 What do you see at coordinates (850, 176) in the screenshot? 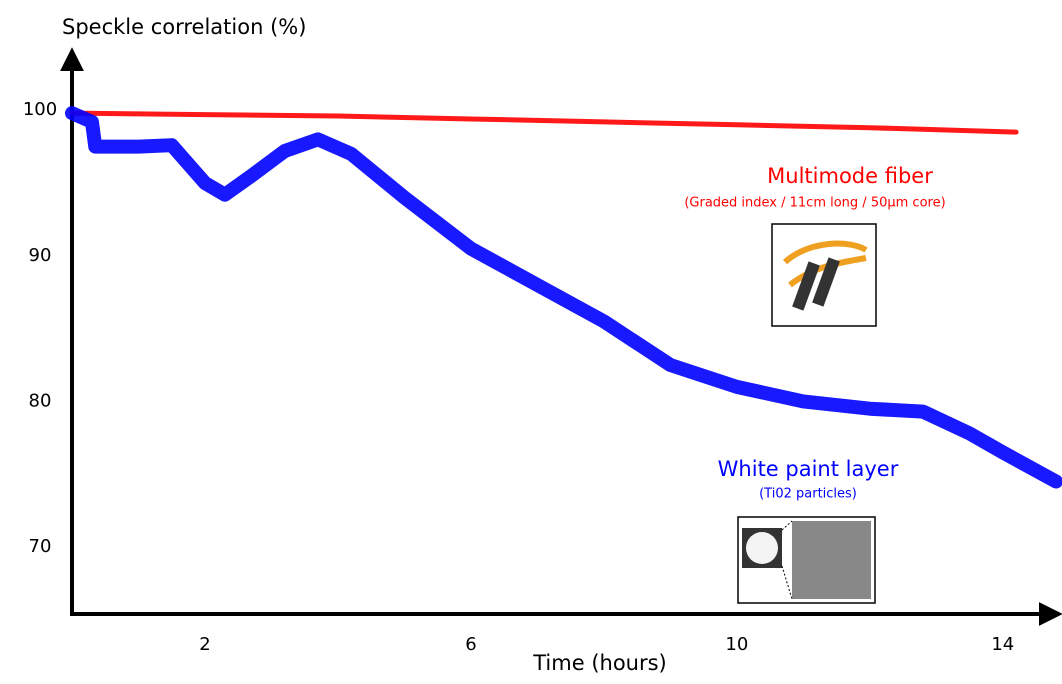
I see `legend-label: Multimode fiber` at bounding box center [850, 176].